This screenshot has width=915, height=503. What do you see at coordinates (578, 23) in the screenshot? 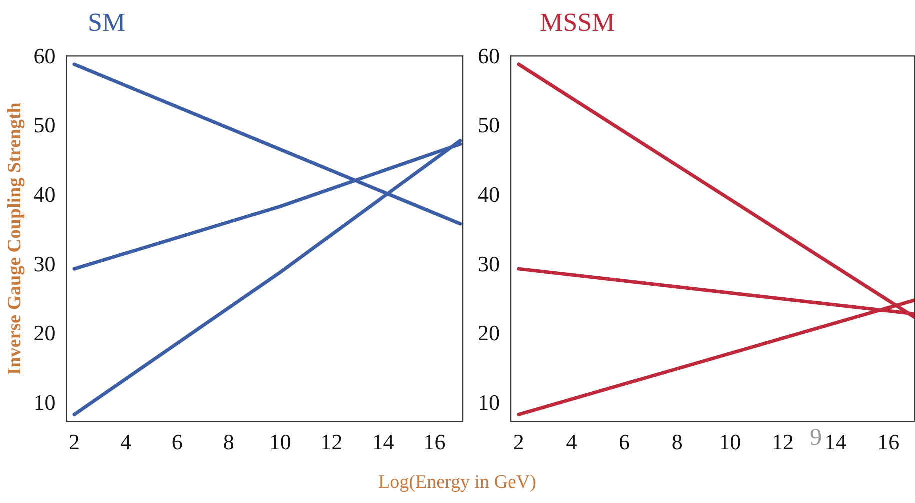
I see `chart-title: MSSM` at bounding box center [578, 23].